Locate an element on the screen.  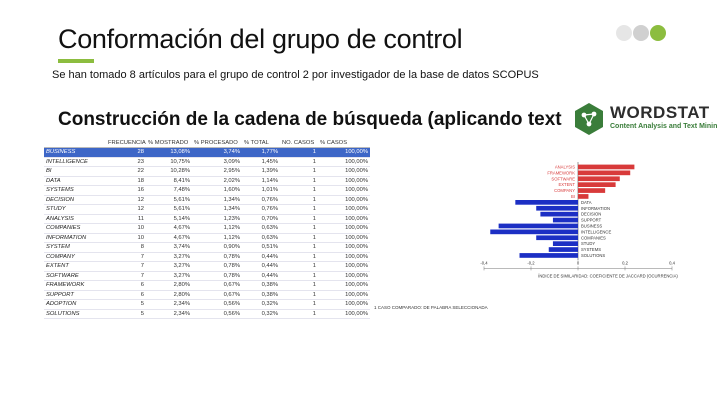
table-row: COMPANIES 10 4,67% 1,12% 0,63% 1 100,00% is located at coordinates (207, 228).